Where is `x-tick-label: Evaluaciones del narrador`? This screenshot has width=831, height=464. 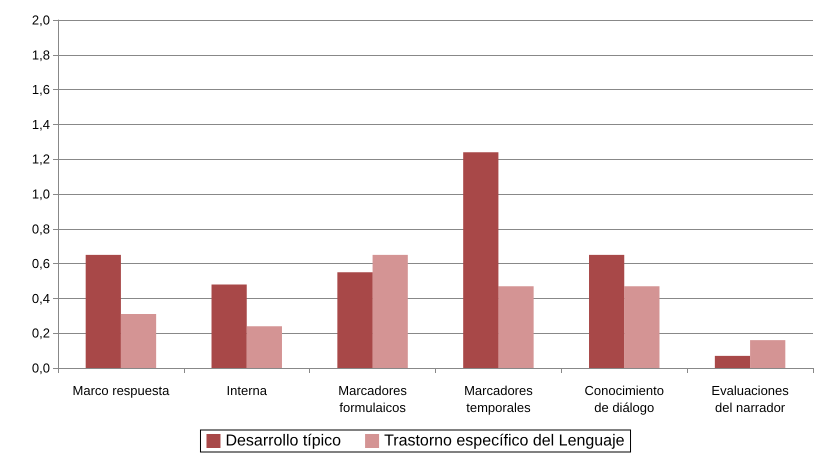 x-tick-label: Evaluaciones del narrador is located at coordinates (750, 399).